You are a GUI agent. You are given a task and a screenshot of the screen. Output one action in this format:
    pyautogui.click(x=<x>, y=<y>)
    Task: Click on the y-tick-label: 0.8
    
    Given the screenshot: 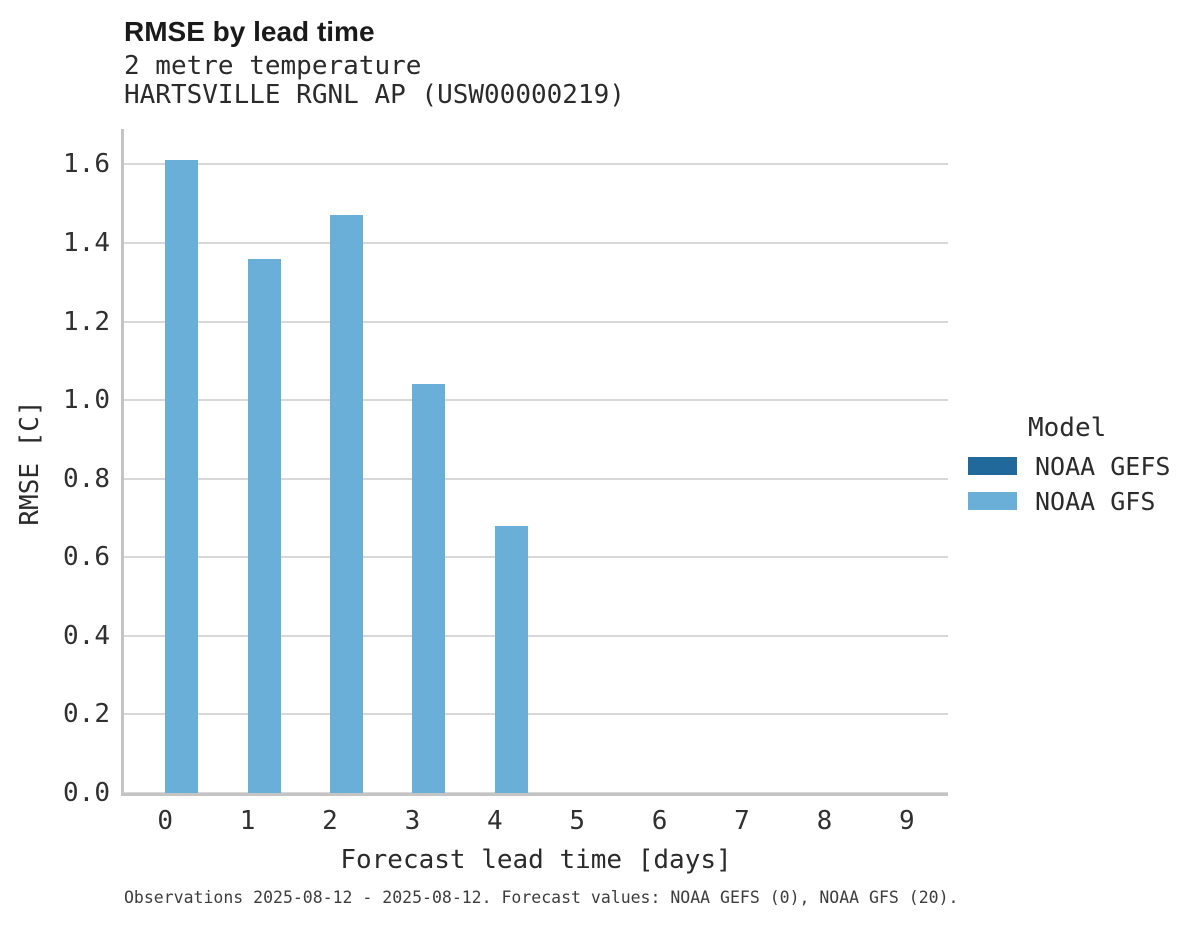 What is the action you would take?
    pyautogui.click(x=86, y=478)
    